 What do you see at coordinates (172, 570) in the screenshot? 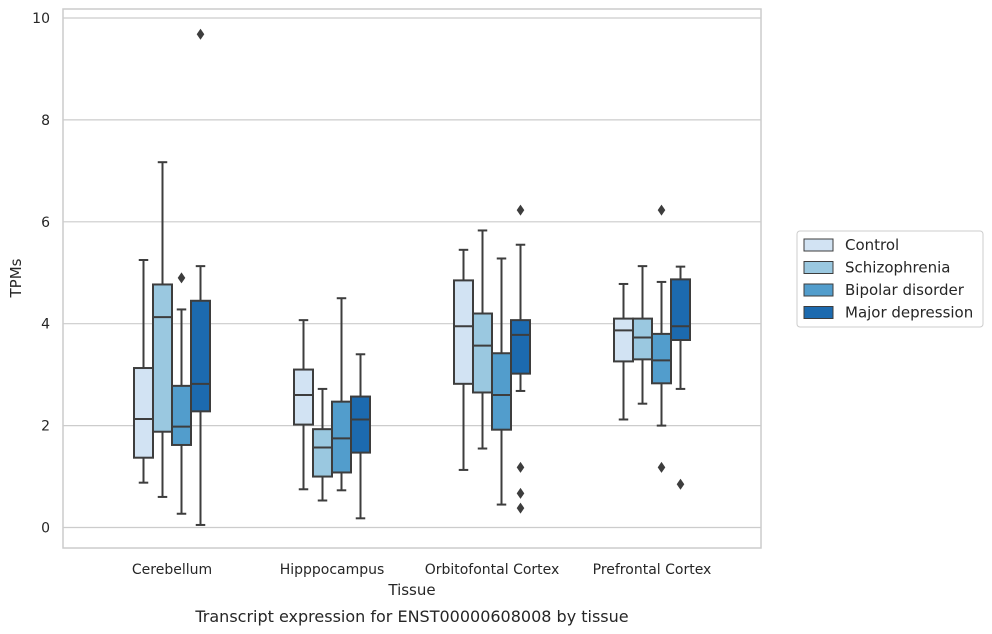
I see `x-tick-label: Cerebellum` at bounding box center [172, 570].